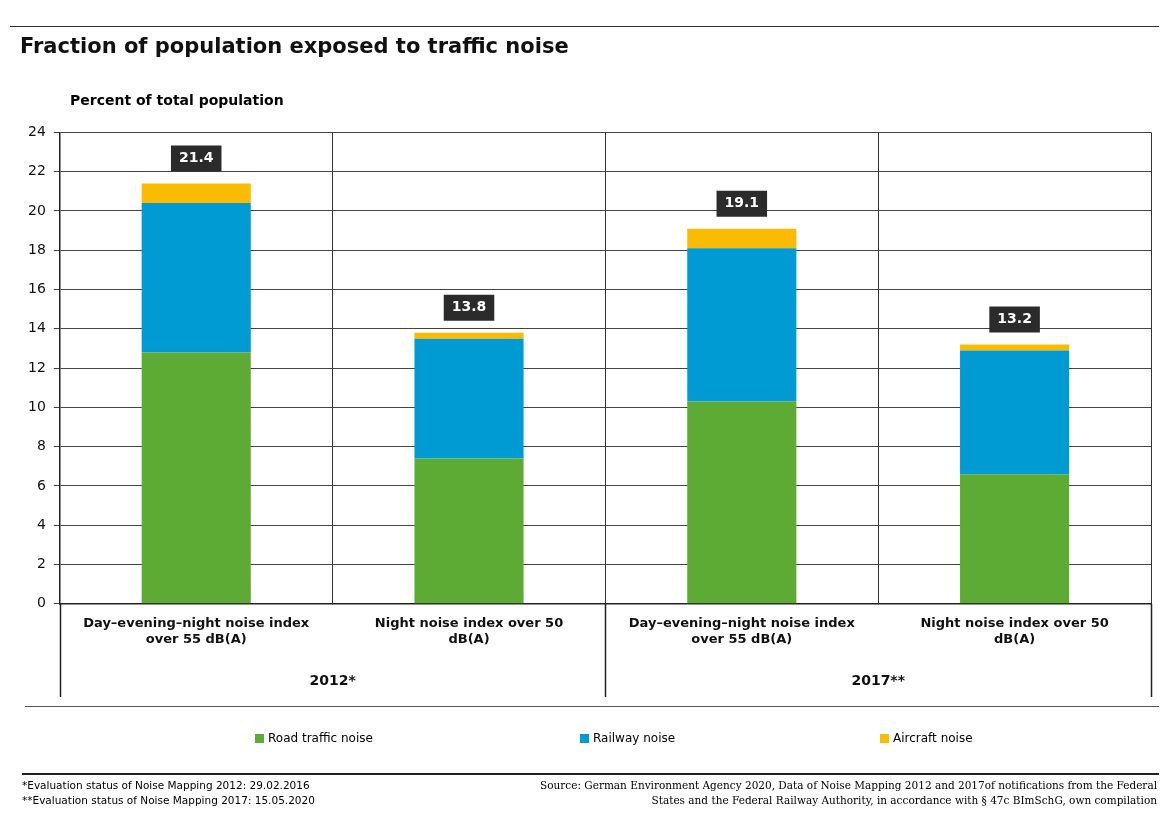 This screenshot has width=1169, height=822. What do you see at coordinates (36, 406) in the screenshot?
I see `y-tick-label: 10` at bounding box center [36, 406].